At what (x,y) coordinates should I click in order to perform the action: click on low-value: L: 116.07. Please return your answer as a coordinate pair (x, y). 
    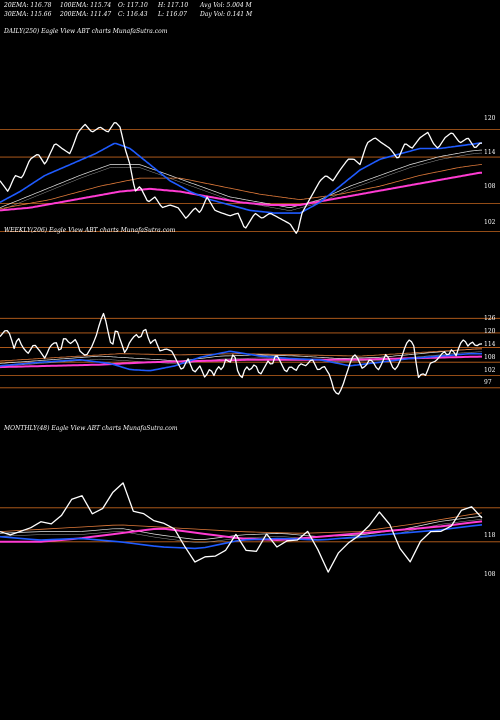
    Looking at the image, I should click on (172, 14).